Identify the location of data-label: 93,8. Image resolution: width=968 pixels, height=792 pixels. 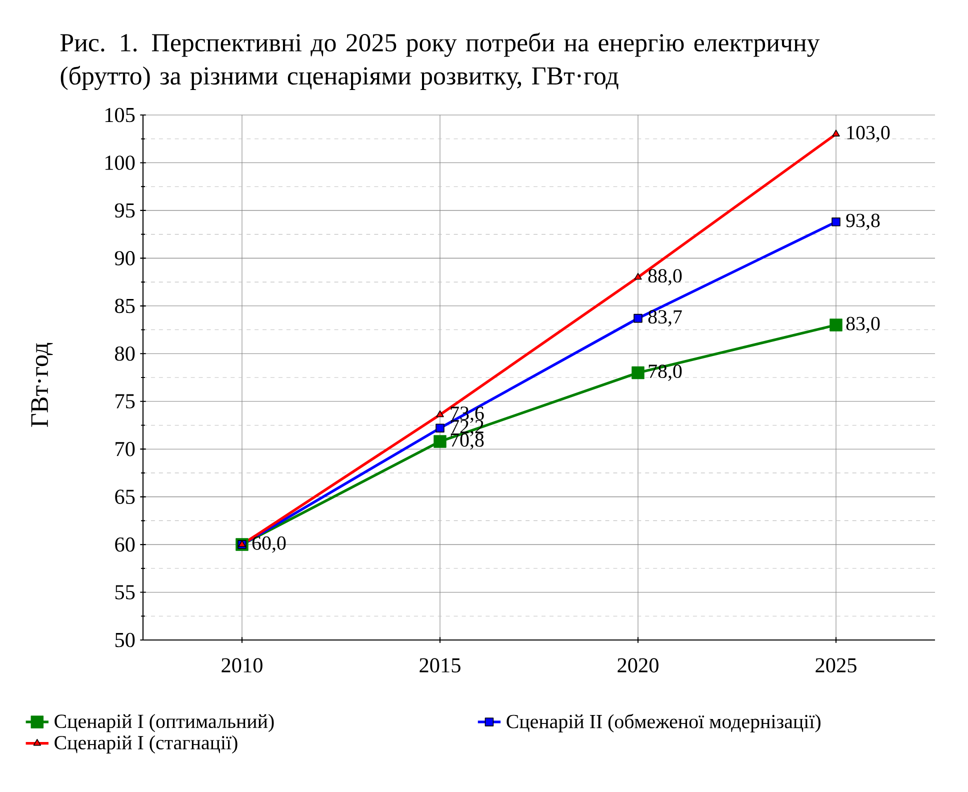
(863, 222).